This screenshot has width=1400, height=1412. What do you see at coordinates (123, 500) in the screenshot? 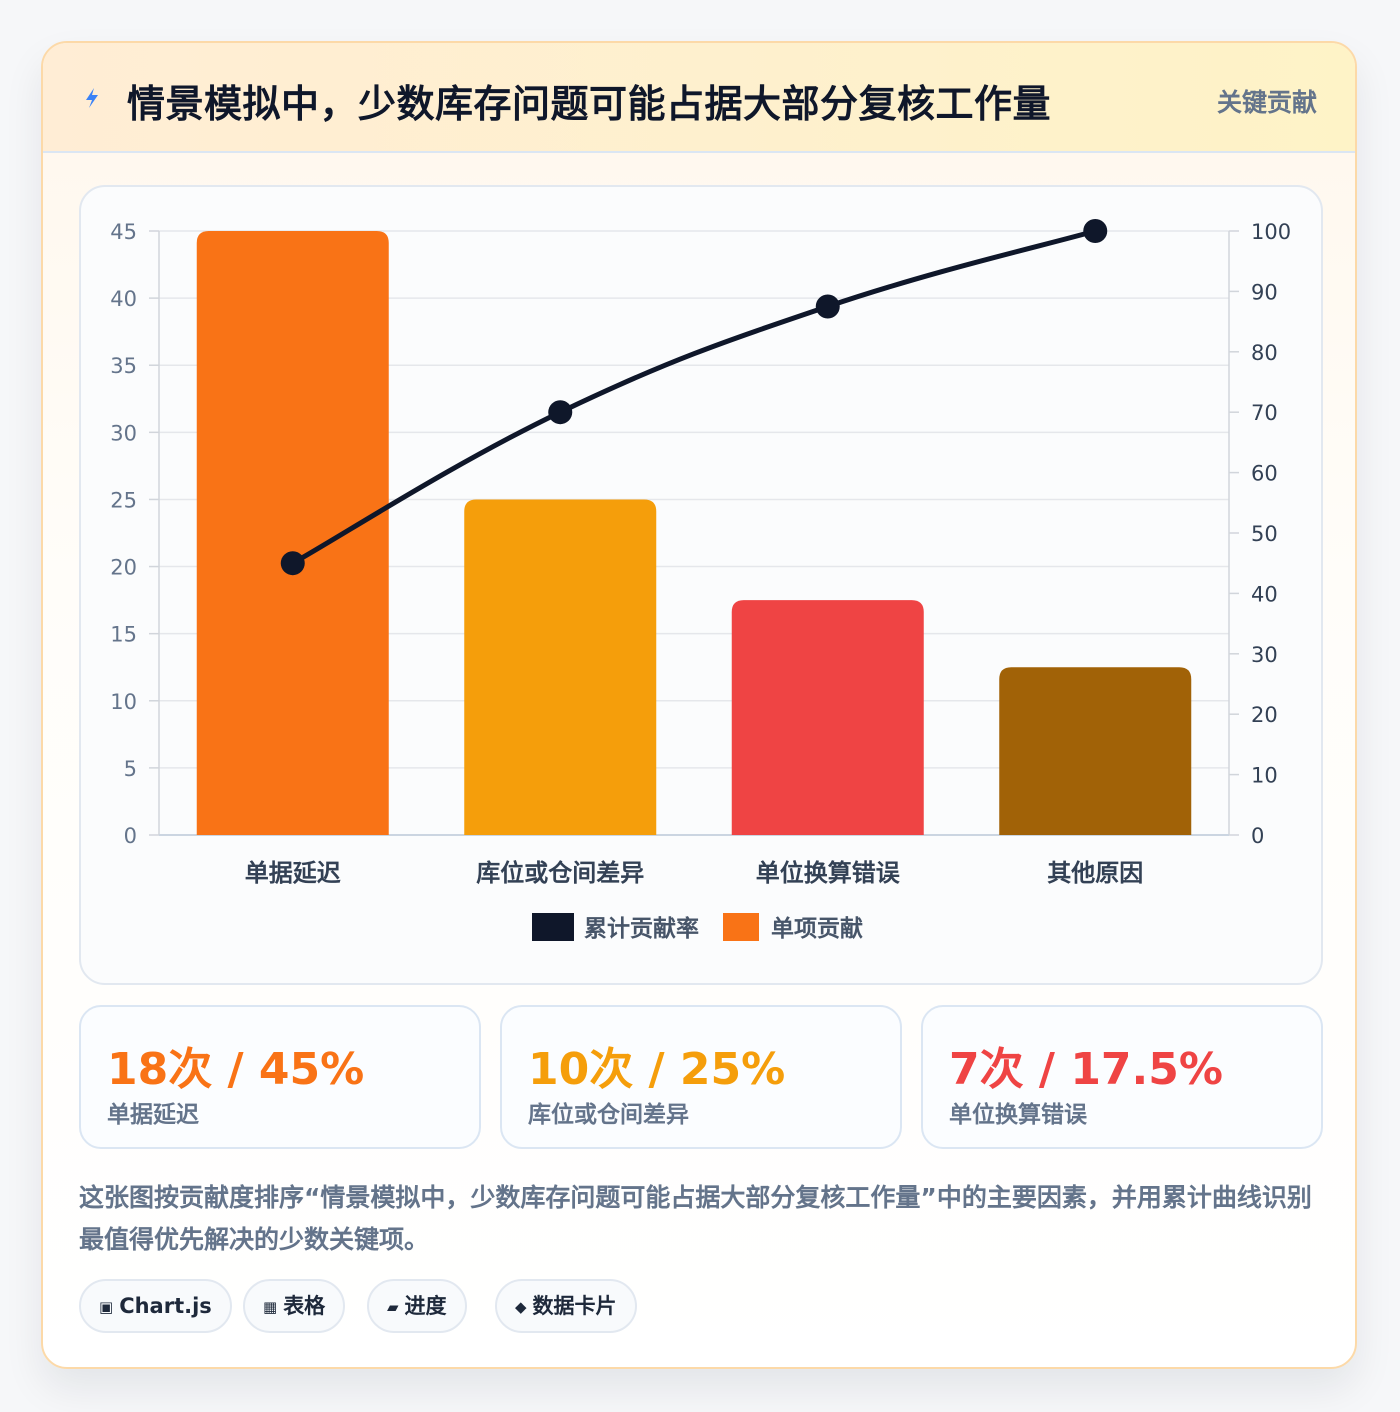
I see `y-tick-label-left: 25` at bounding box center [123, 500].